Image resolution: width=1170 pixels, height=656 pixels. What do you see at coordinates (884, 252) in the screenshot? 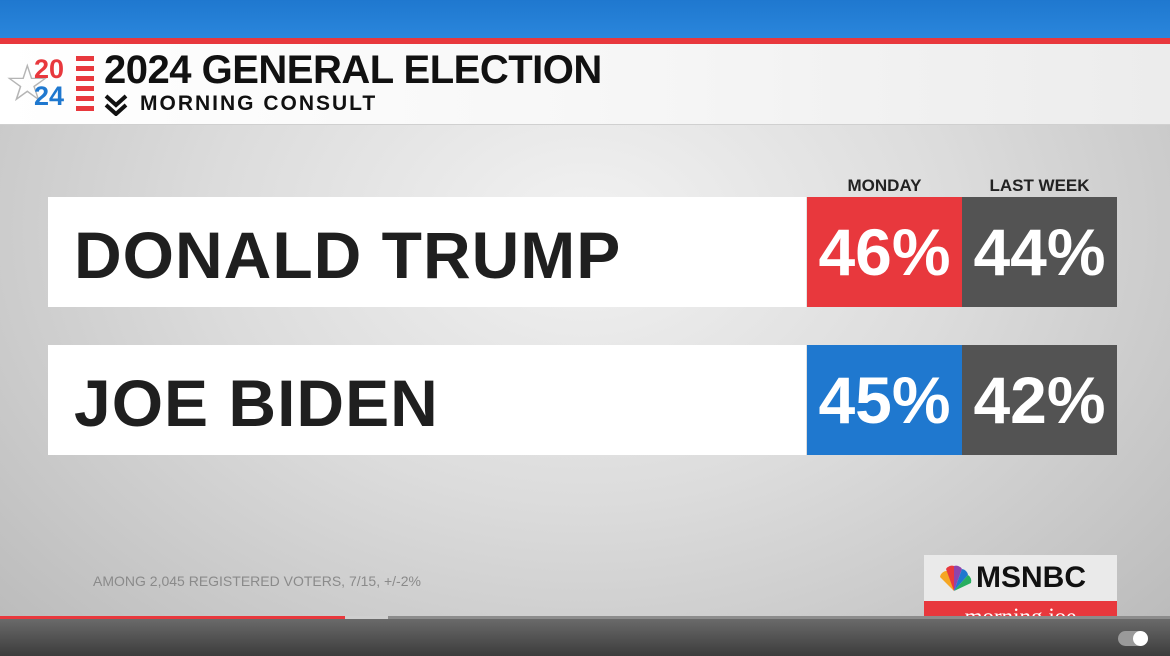
I see `current-percent: 46%` at bounding box center [884, 252].